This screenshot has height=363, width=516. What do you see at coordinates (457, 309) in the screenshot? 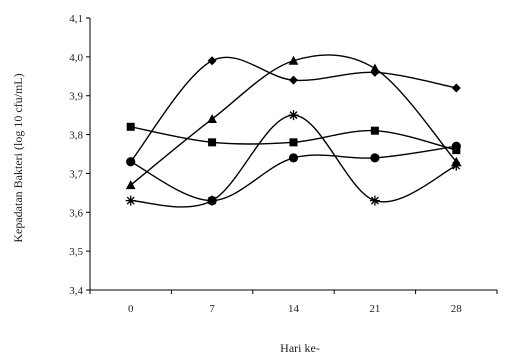
I see `x-tick-label: 28` at bounding box center [457, 309].